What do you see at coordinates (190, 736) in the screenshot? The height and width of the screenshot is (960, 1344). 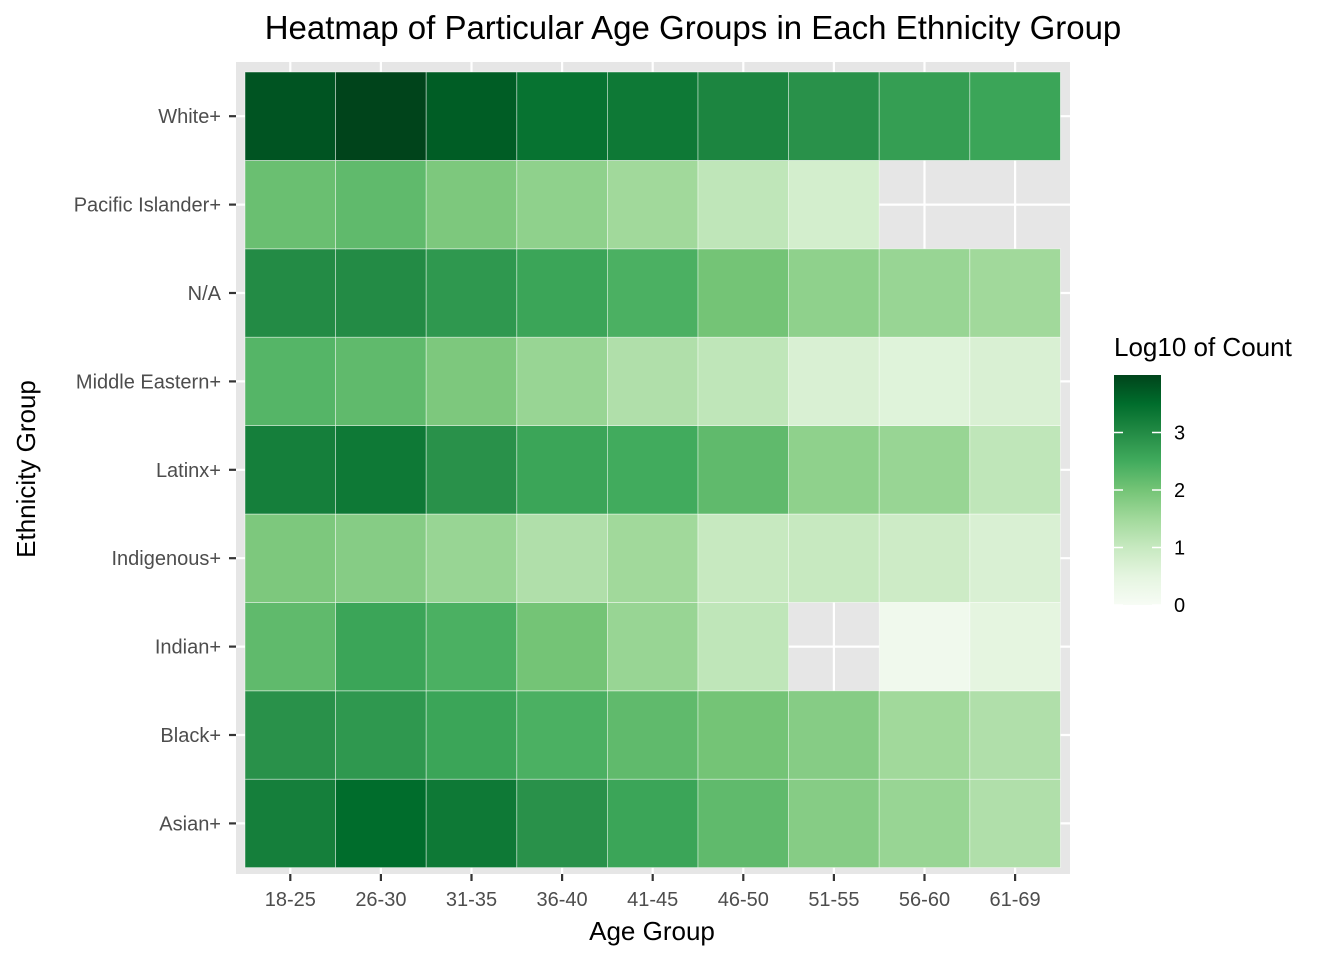 I see `y-tick-label: Black+` at bounding box center [190, 736].